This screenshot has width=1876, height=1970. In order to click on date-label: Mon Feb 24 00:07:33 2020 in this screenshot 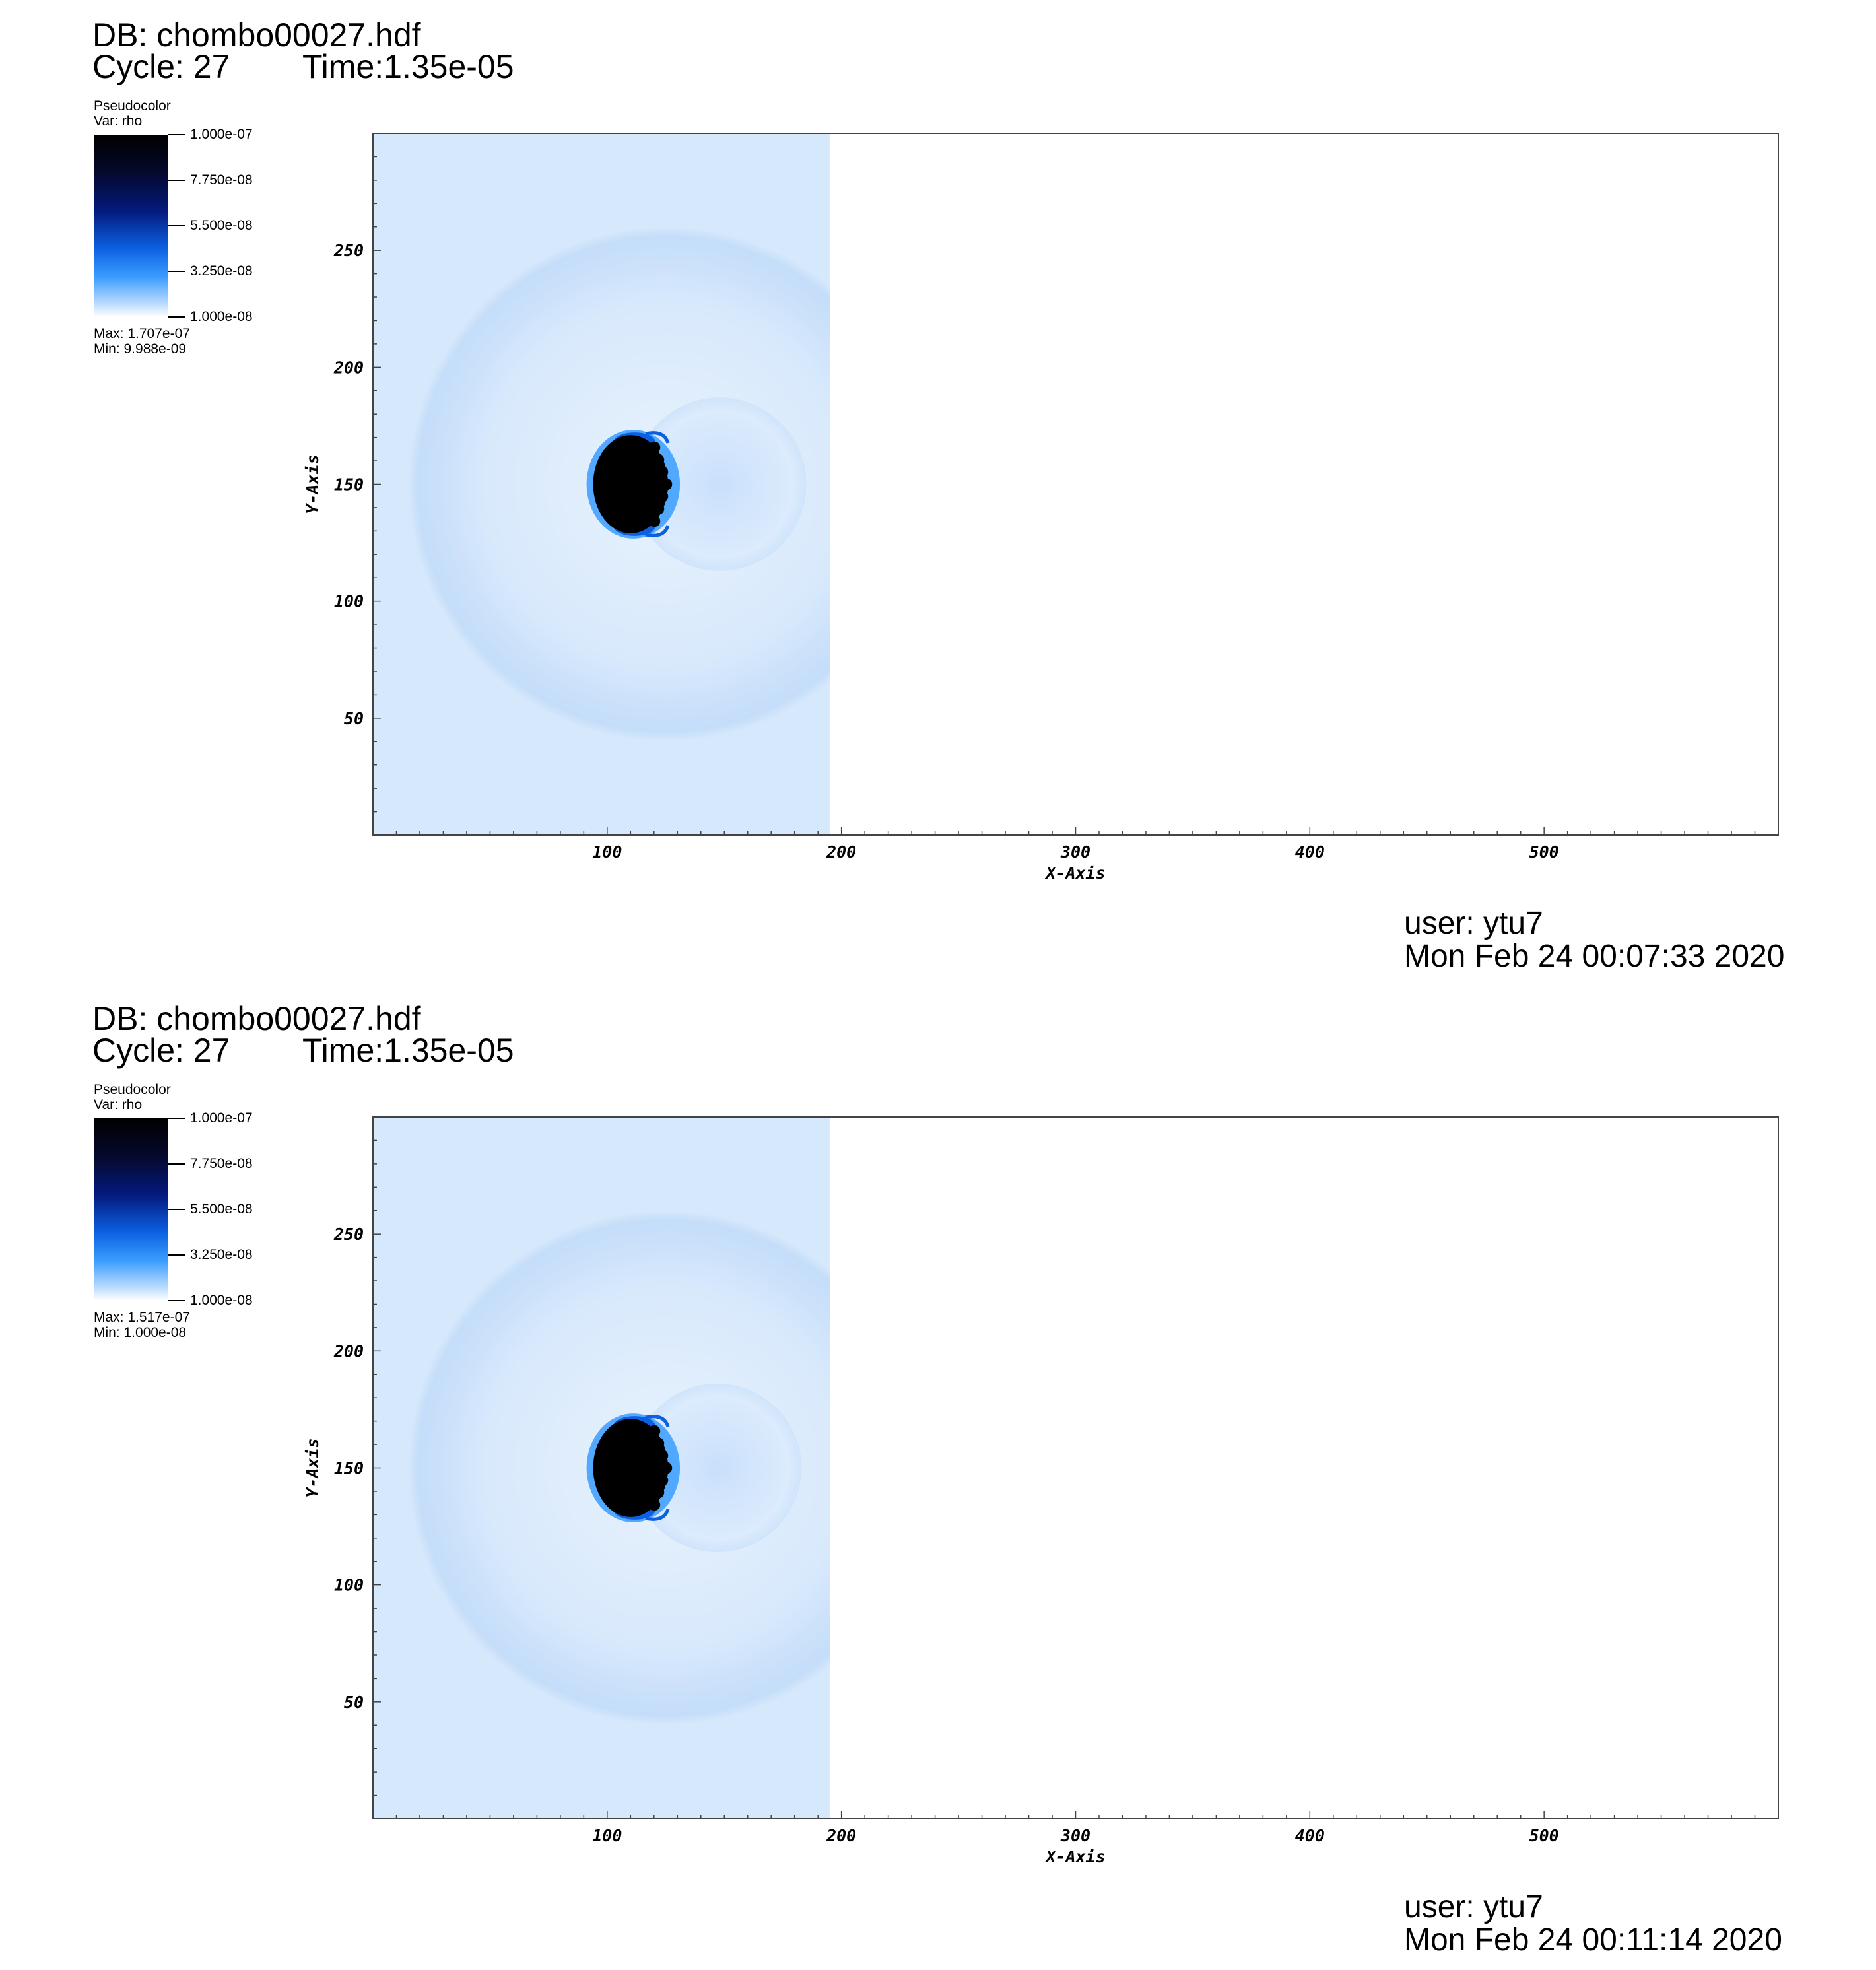, I will do `click(1594, 957)`.